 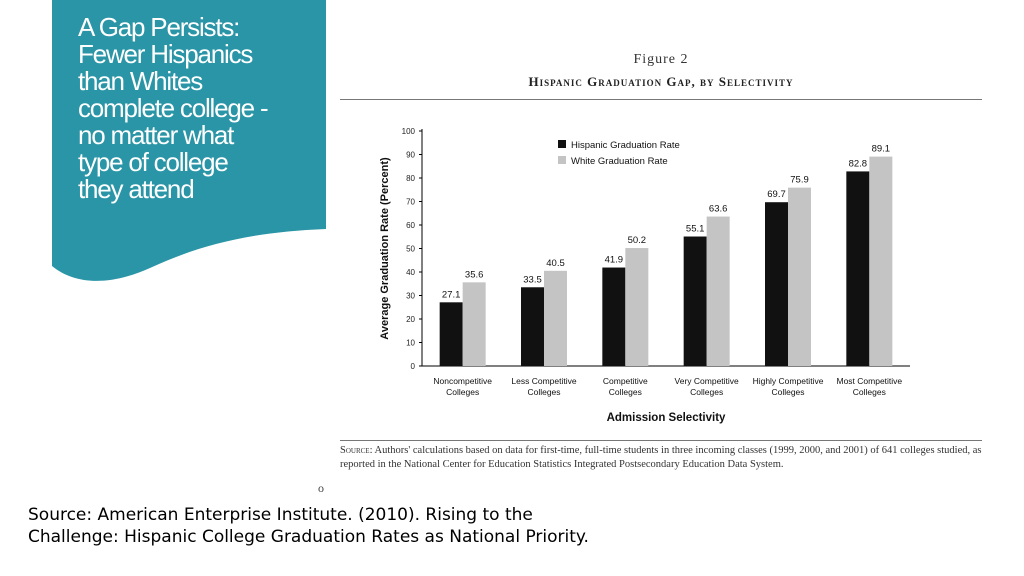 I want to click on bar-value-label: 35.6, so click(x=474, y=274).